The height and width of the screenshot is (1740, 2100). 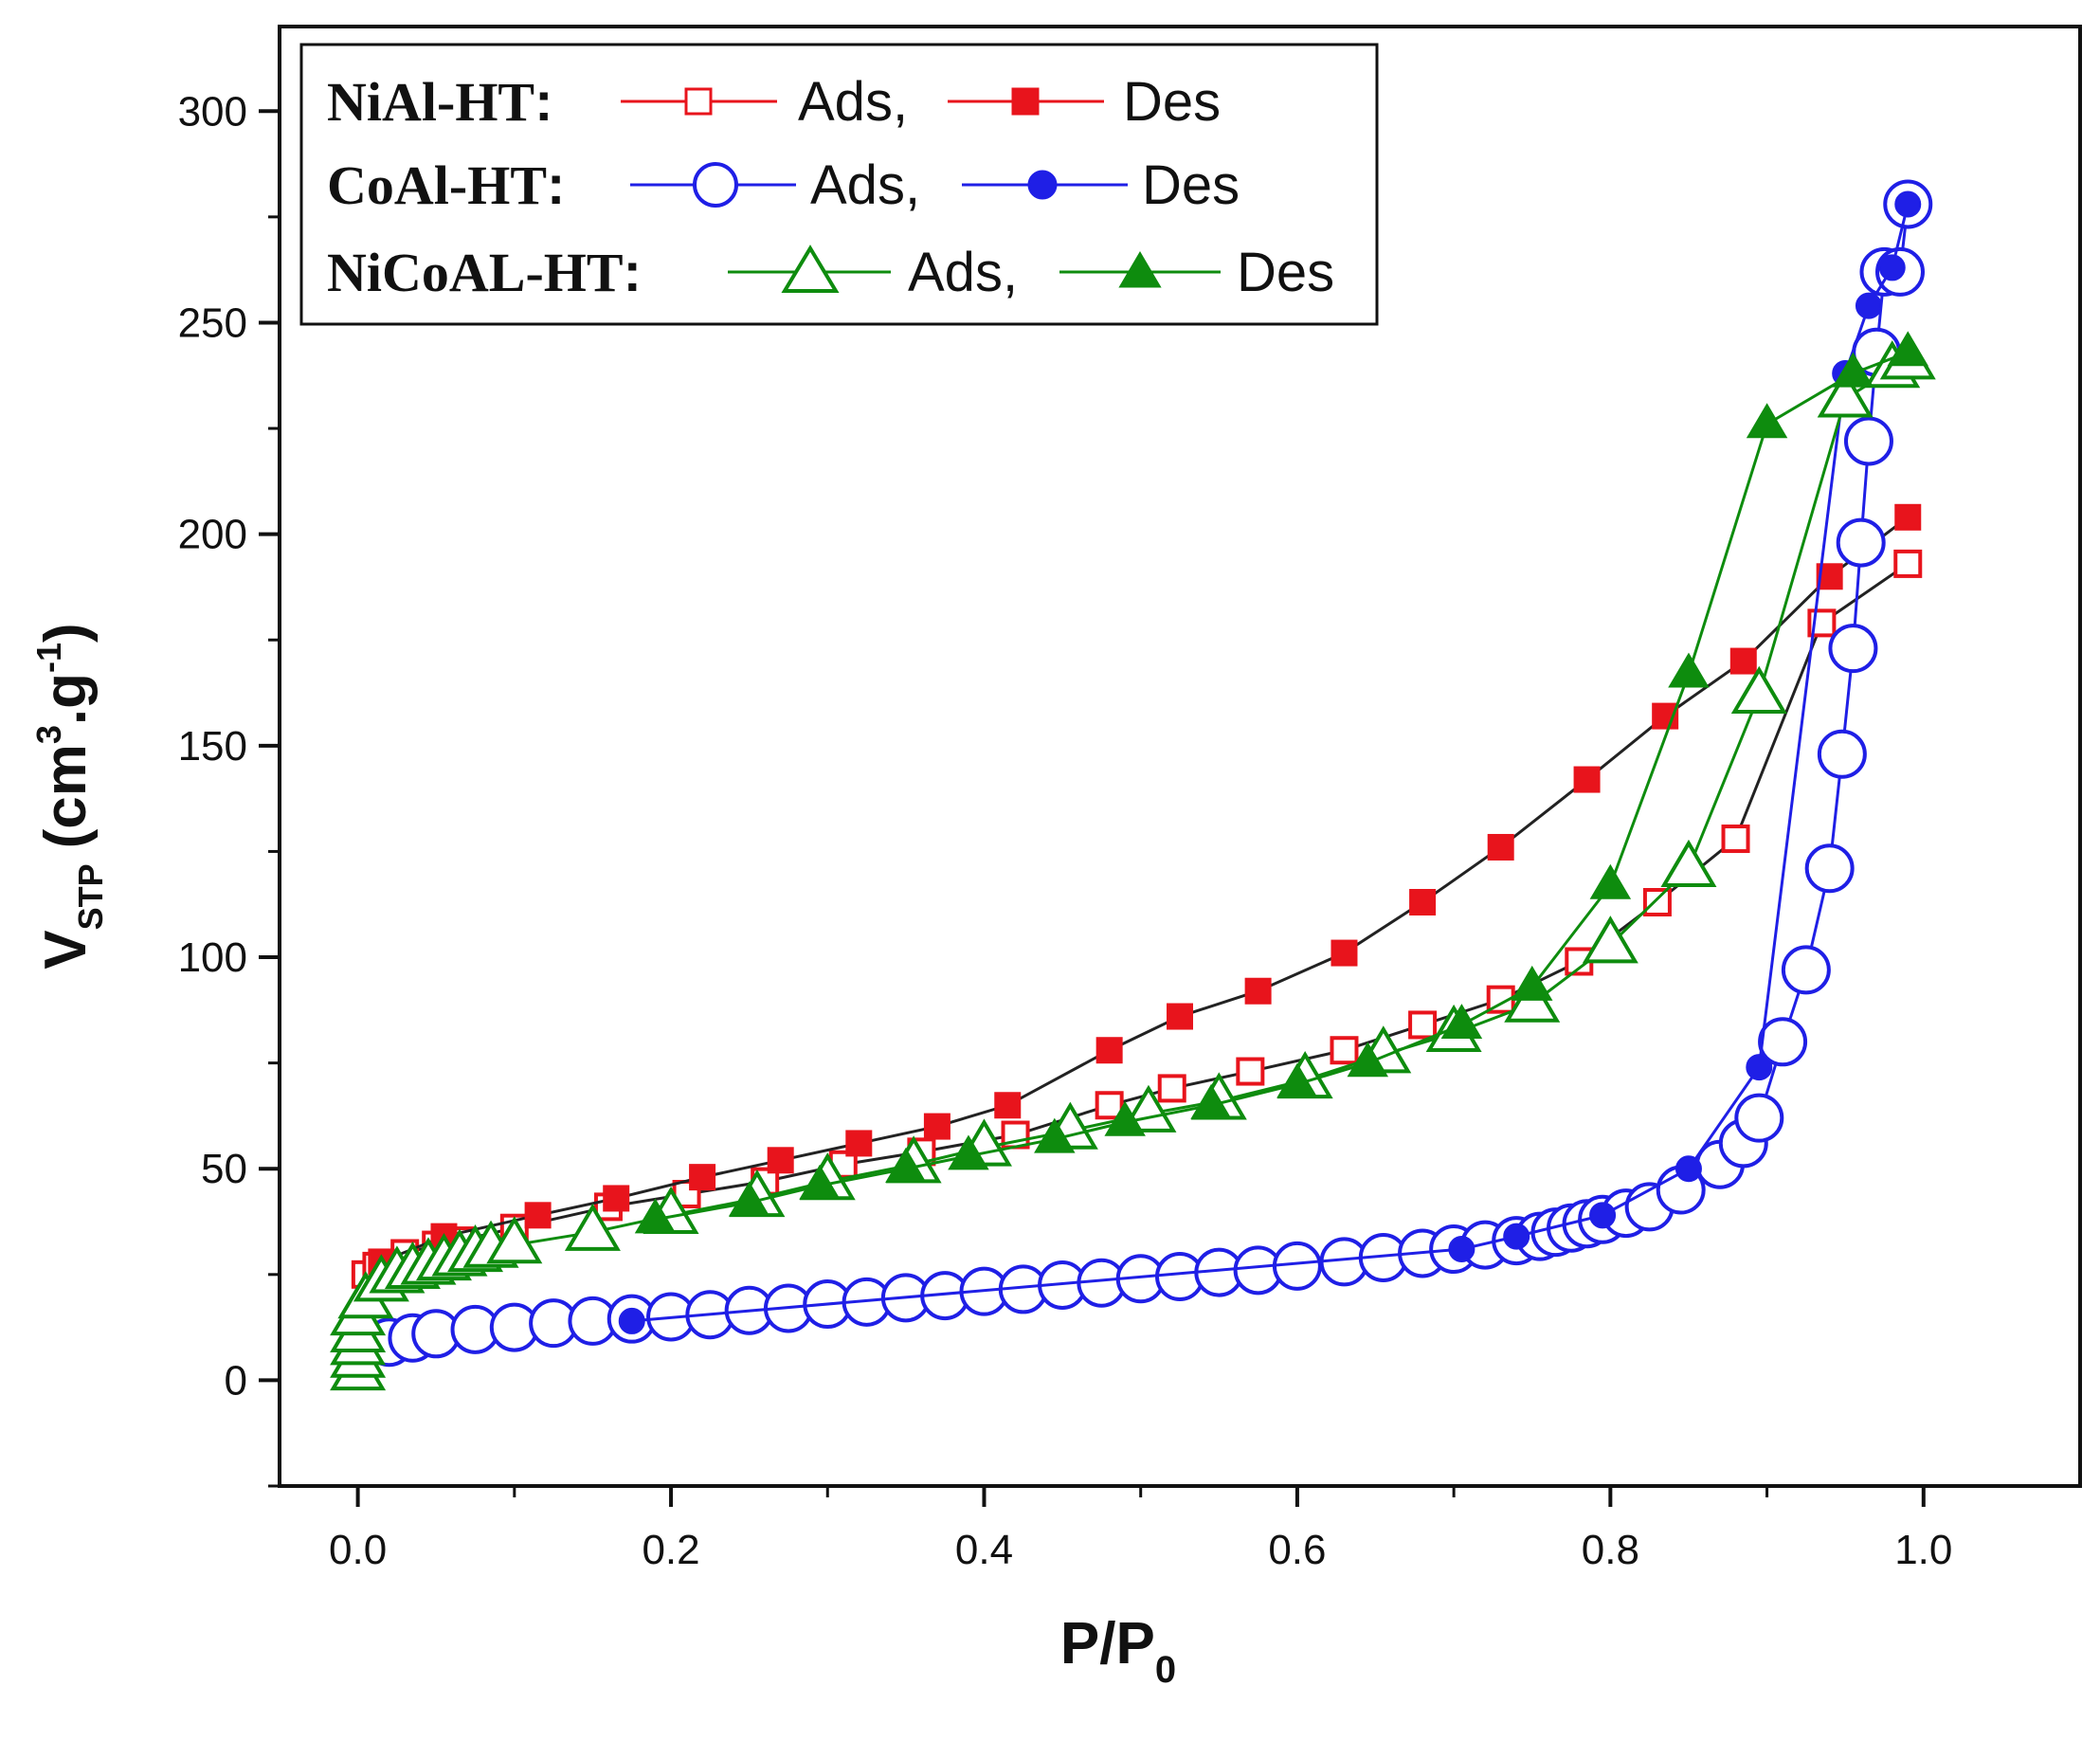 I want to click on x-tick-label: 1.0, so click(x=1923, y=1550).